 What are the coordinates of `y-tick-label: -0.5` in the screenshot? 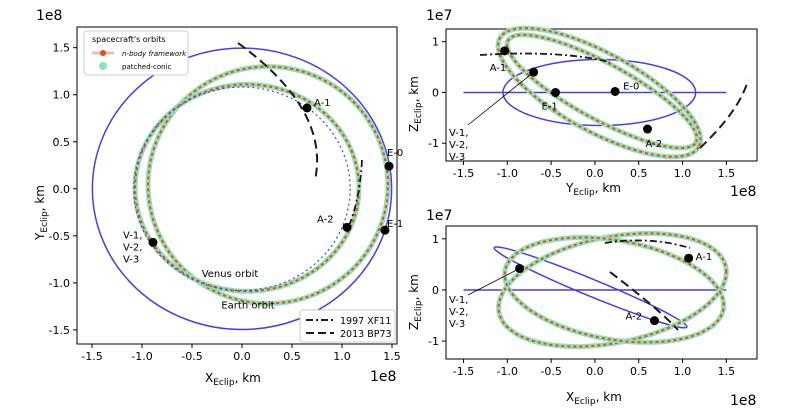 It's located at (59, 236).